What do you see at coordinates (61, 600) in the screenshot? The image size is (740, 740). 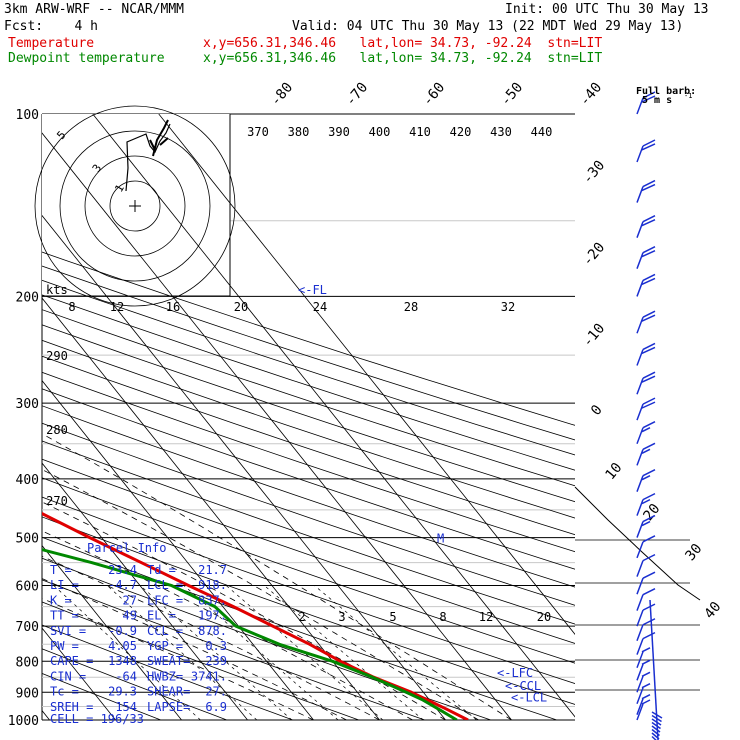 I see `parcel-key-left: K =` at bounding box center [61, 600].